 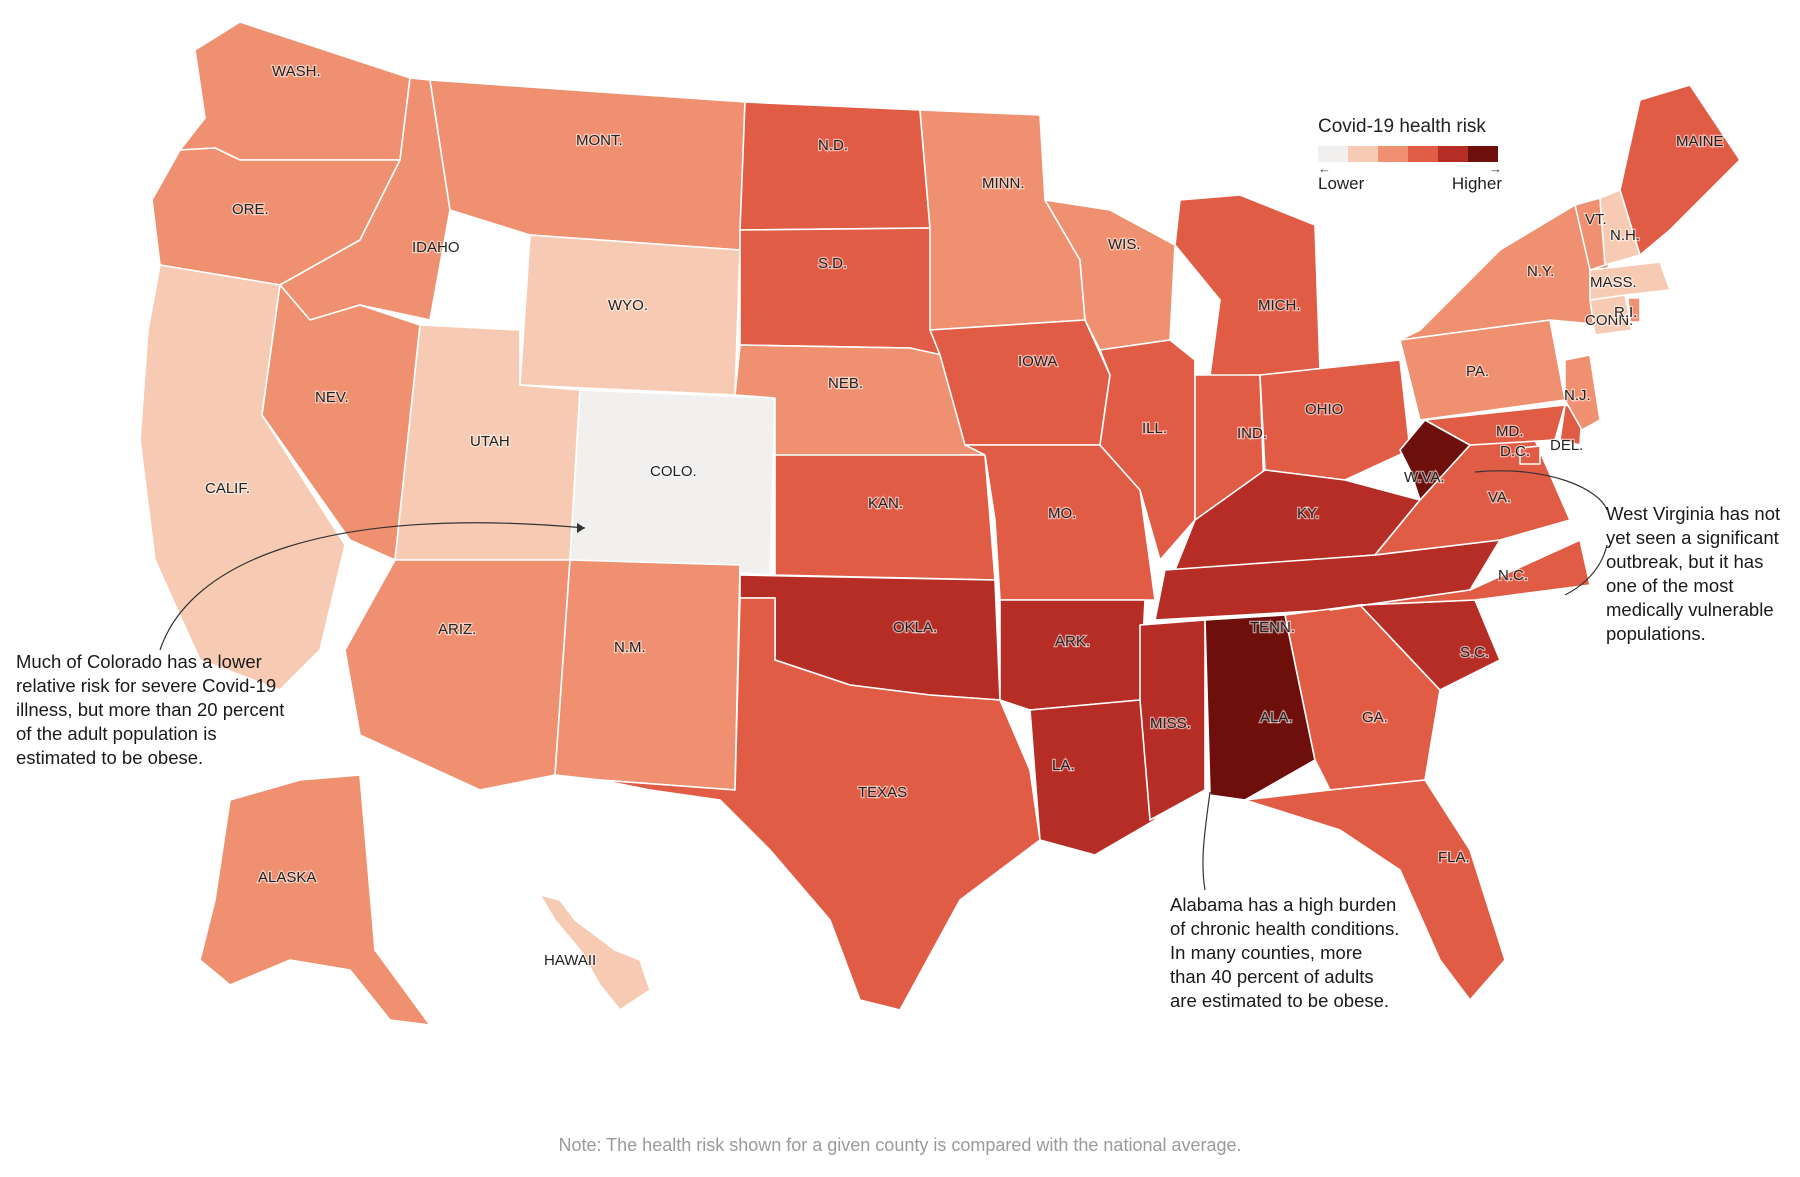 What do you see at coordinates (832, 263) in the screenshot?
I see `state-label-s-d: S.D.` at bounding box center [832, 263].